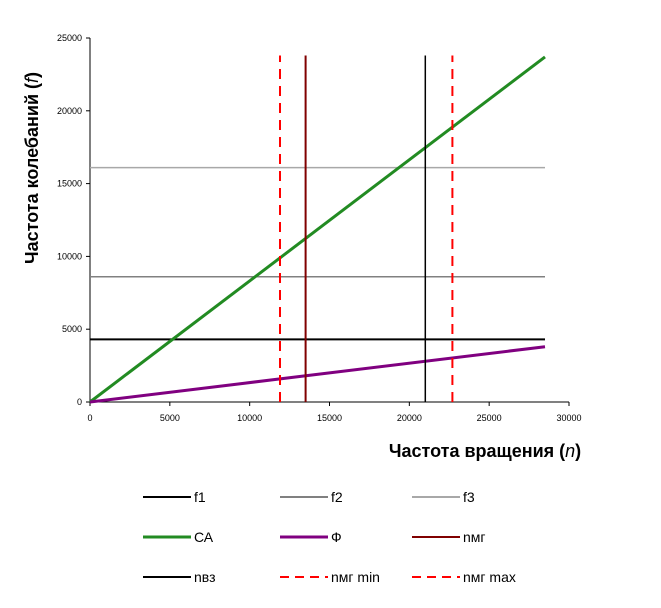  Describe the element at coordinates (32, 168) in the screenshot. I see `y-axis-title: Частота колебаний (f)` at that location.